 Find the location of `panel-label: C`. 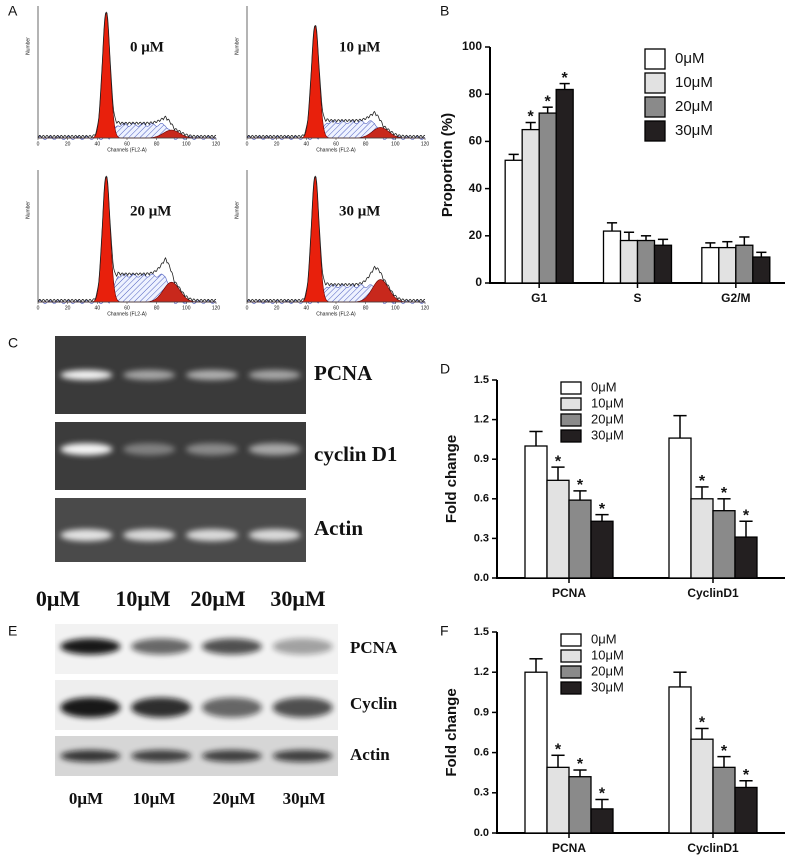

panel-label: C is located at coordinates (13, 343).